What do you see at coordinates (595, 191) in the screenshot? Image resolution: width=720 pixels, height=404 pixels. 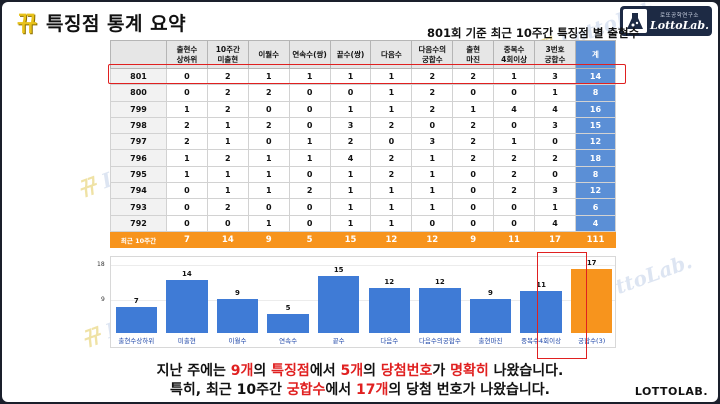 I see `table-cell: 12` at bounding box center [595, 191].